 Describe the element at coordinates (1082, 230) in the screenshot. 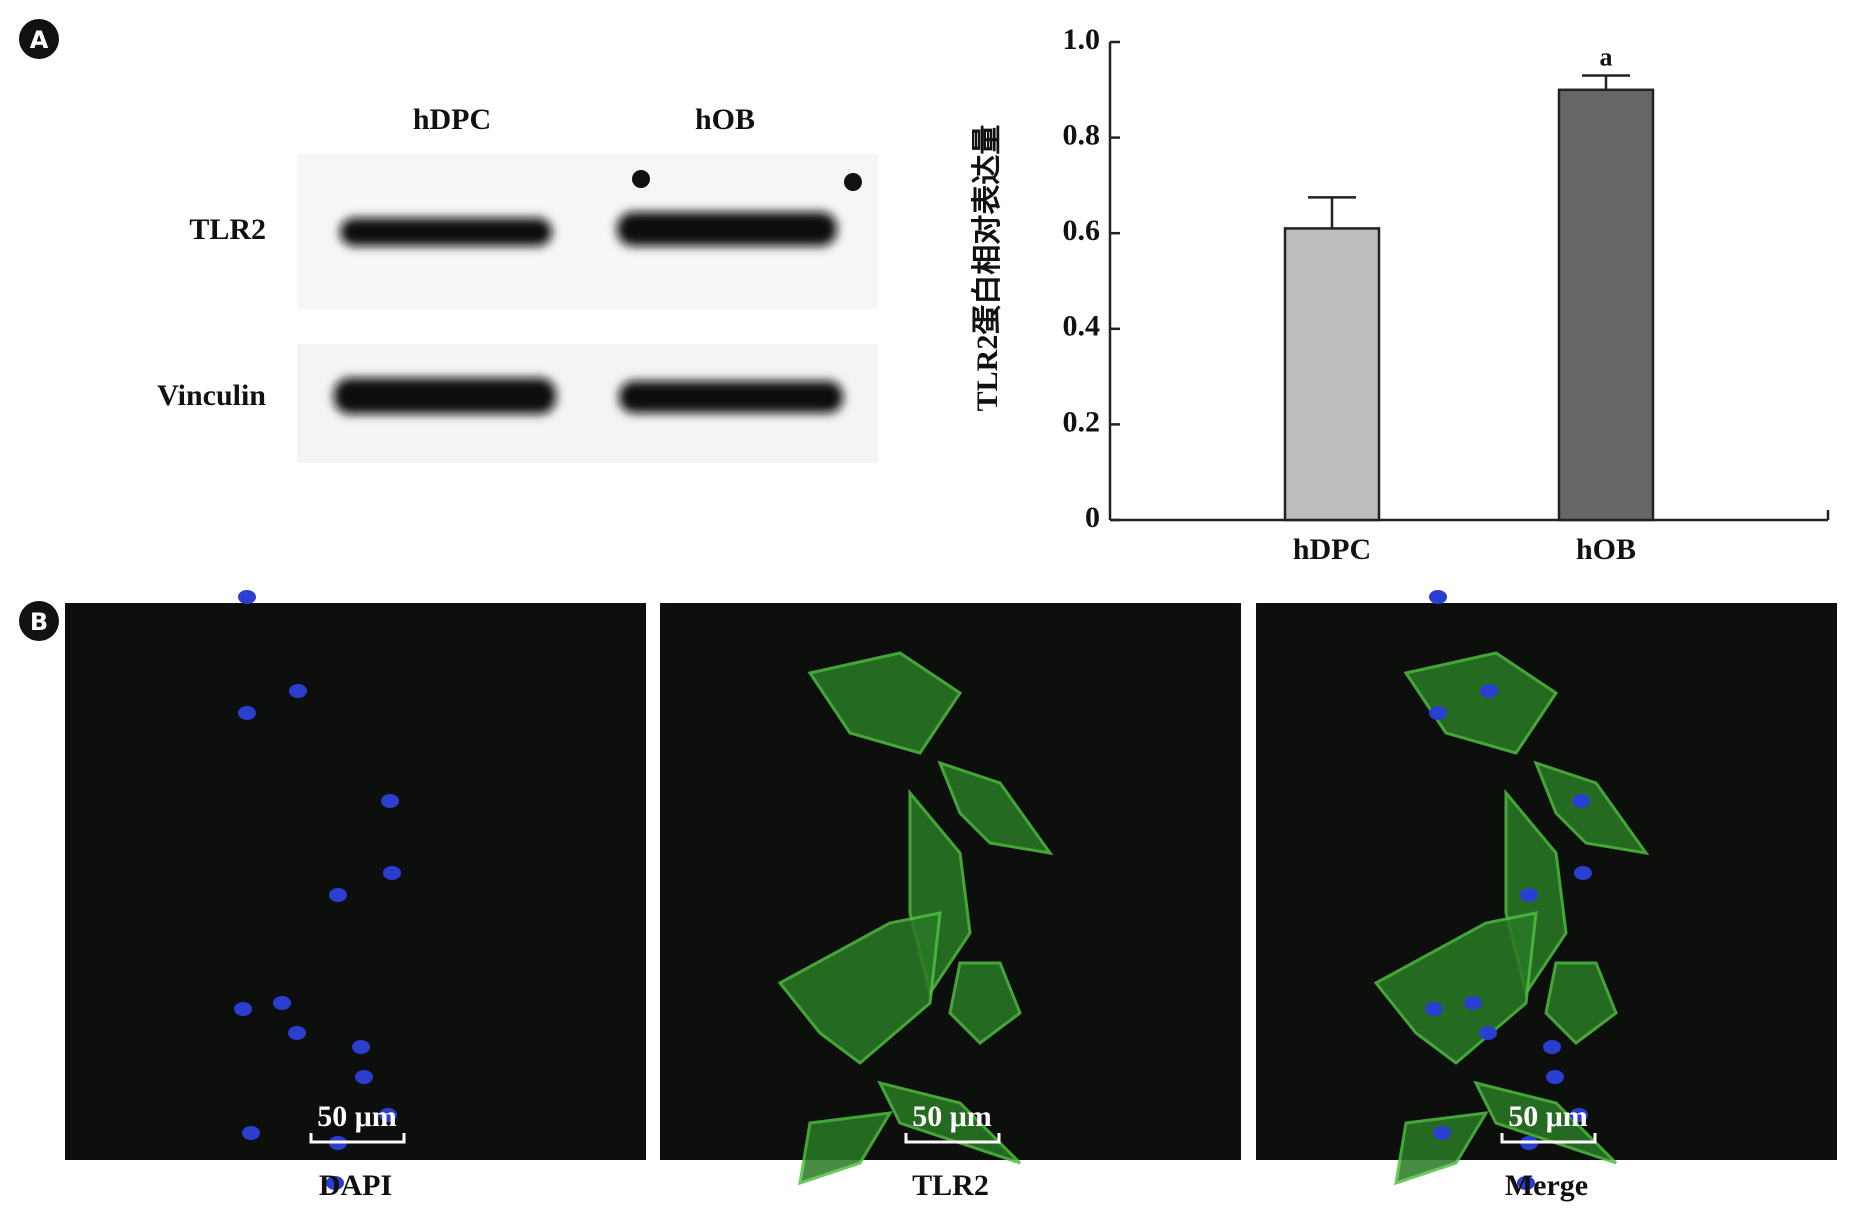

I see `y-tick-label: 0.6` at that location.